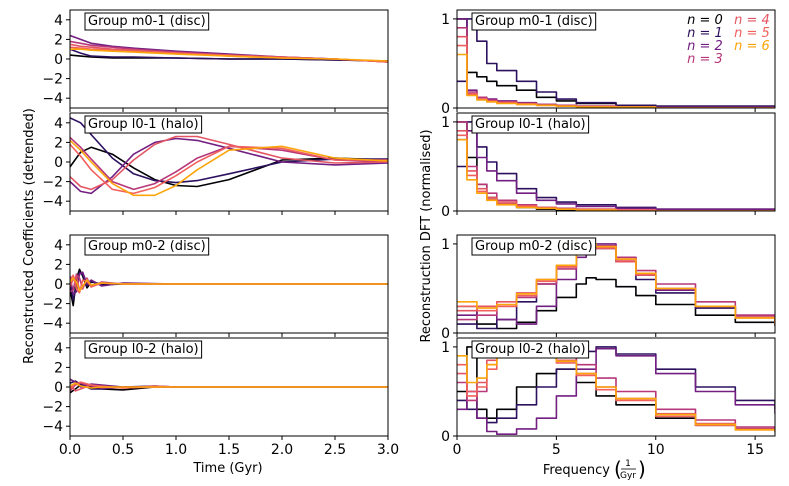 This screenshot has width=789, height=486. I want to click on panel-right-1: 1 0 Group m0-1 (disc), so click(608, 63).